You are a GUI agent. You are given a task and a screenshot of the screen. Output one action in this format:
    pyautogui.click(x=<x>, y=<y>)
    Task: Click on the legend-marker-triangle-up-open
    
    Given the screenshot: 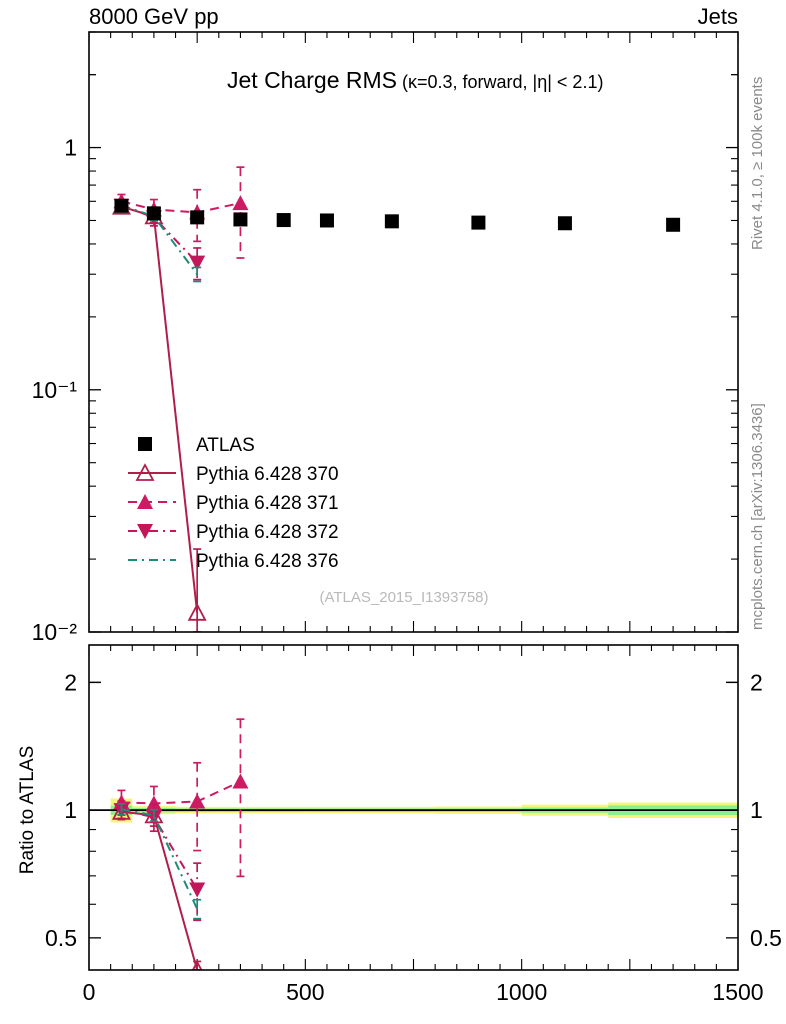 What is the action you would take?
    pyautogui.click(x=145, y=472)
    